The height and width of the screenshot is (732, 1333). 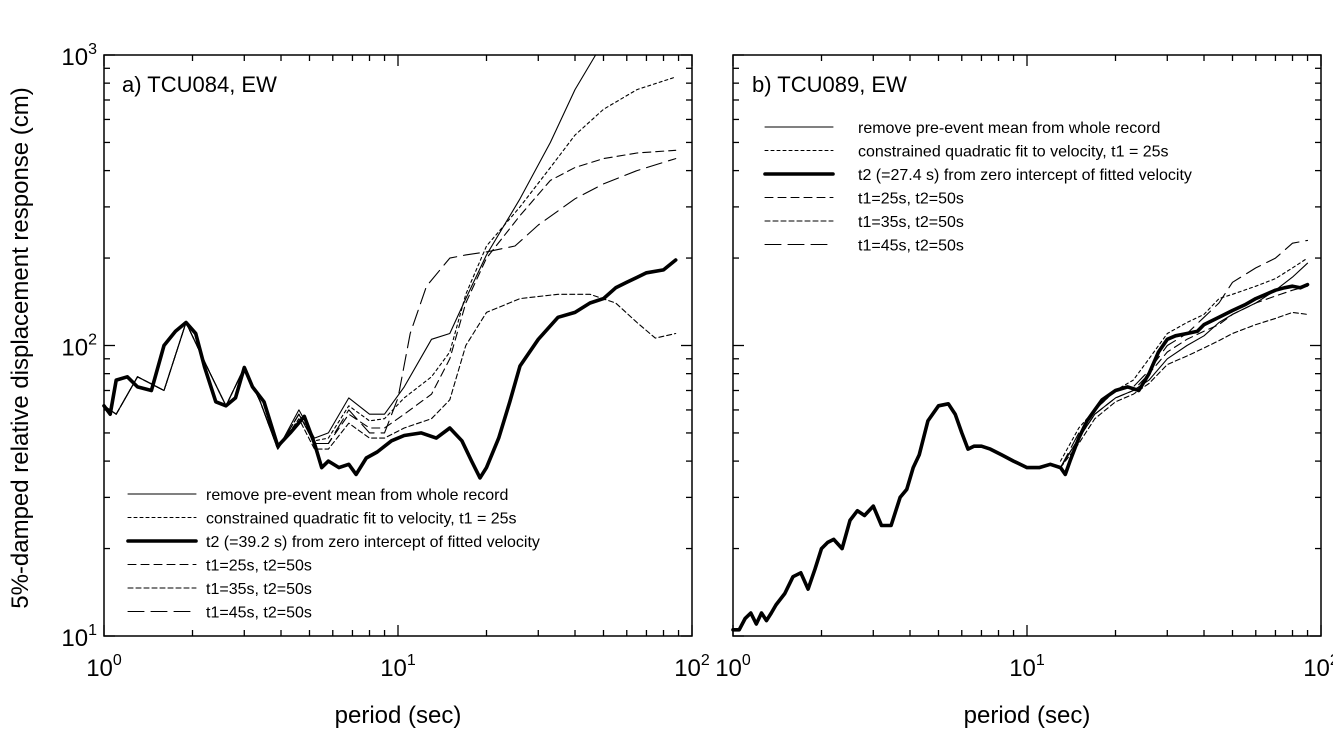 I want to click on y-tick-label: 10², so click(x=79, y=347).